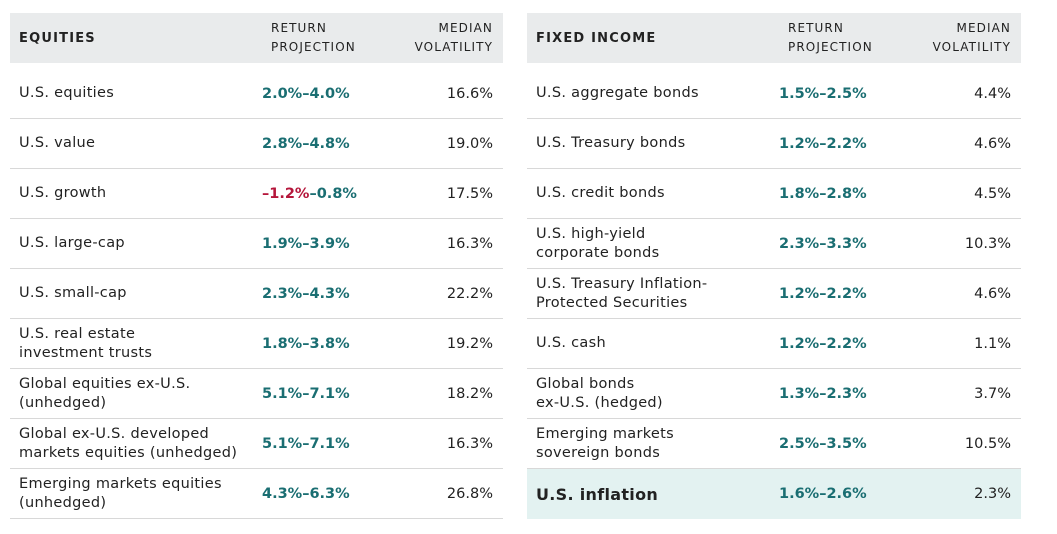 The image size is (1057, 534). I want to click on median-volatility: 10.5%, so click(987, 443).